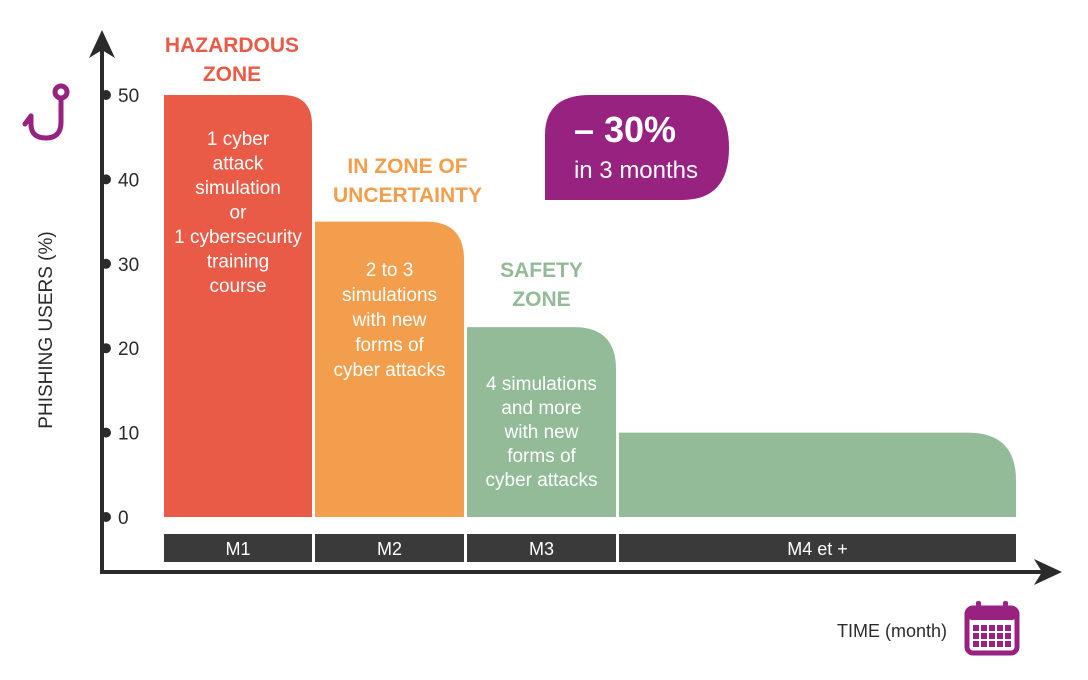 This screenshot has height=680, width=1088. What do you see at coordinates (625, 129) in the screenshot?
I see `callout-value: – 30%` at bounding box center [625, 129].